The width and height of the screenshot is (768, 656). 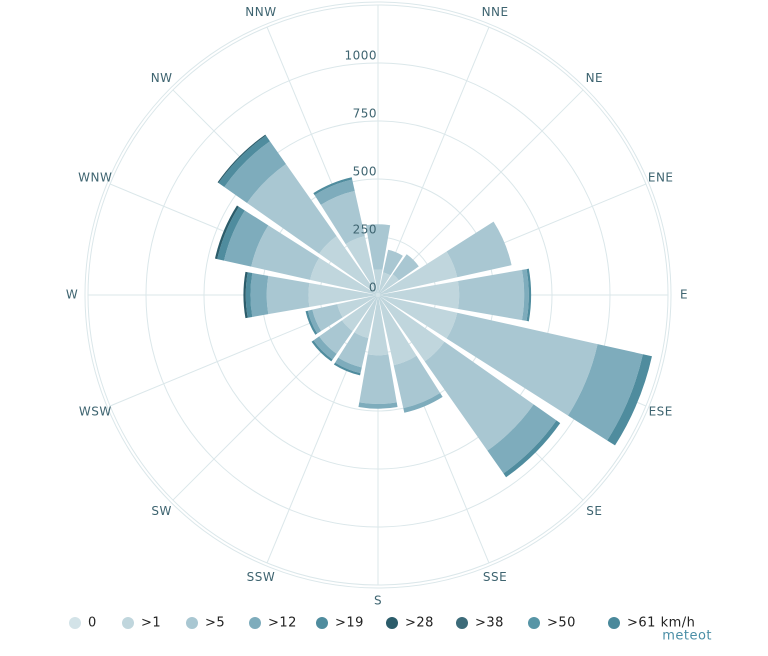 I want to click on direction-label: W, so click(x=72, y=295).